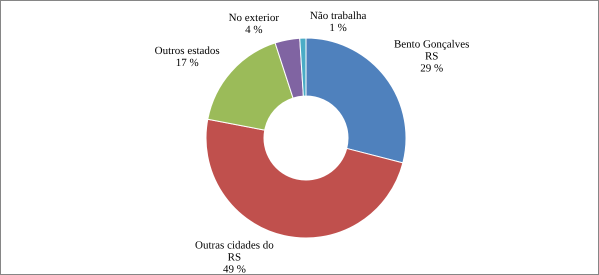 The width and height of the screenshot is (599, 275). Describe the element at coordinates (187, 50) in the screenshot. I see `slice-label: Outros estados` at that location.